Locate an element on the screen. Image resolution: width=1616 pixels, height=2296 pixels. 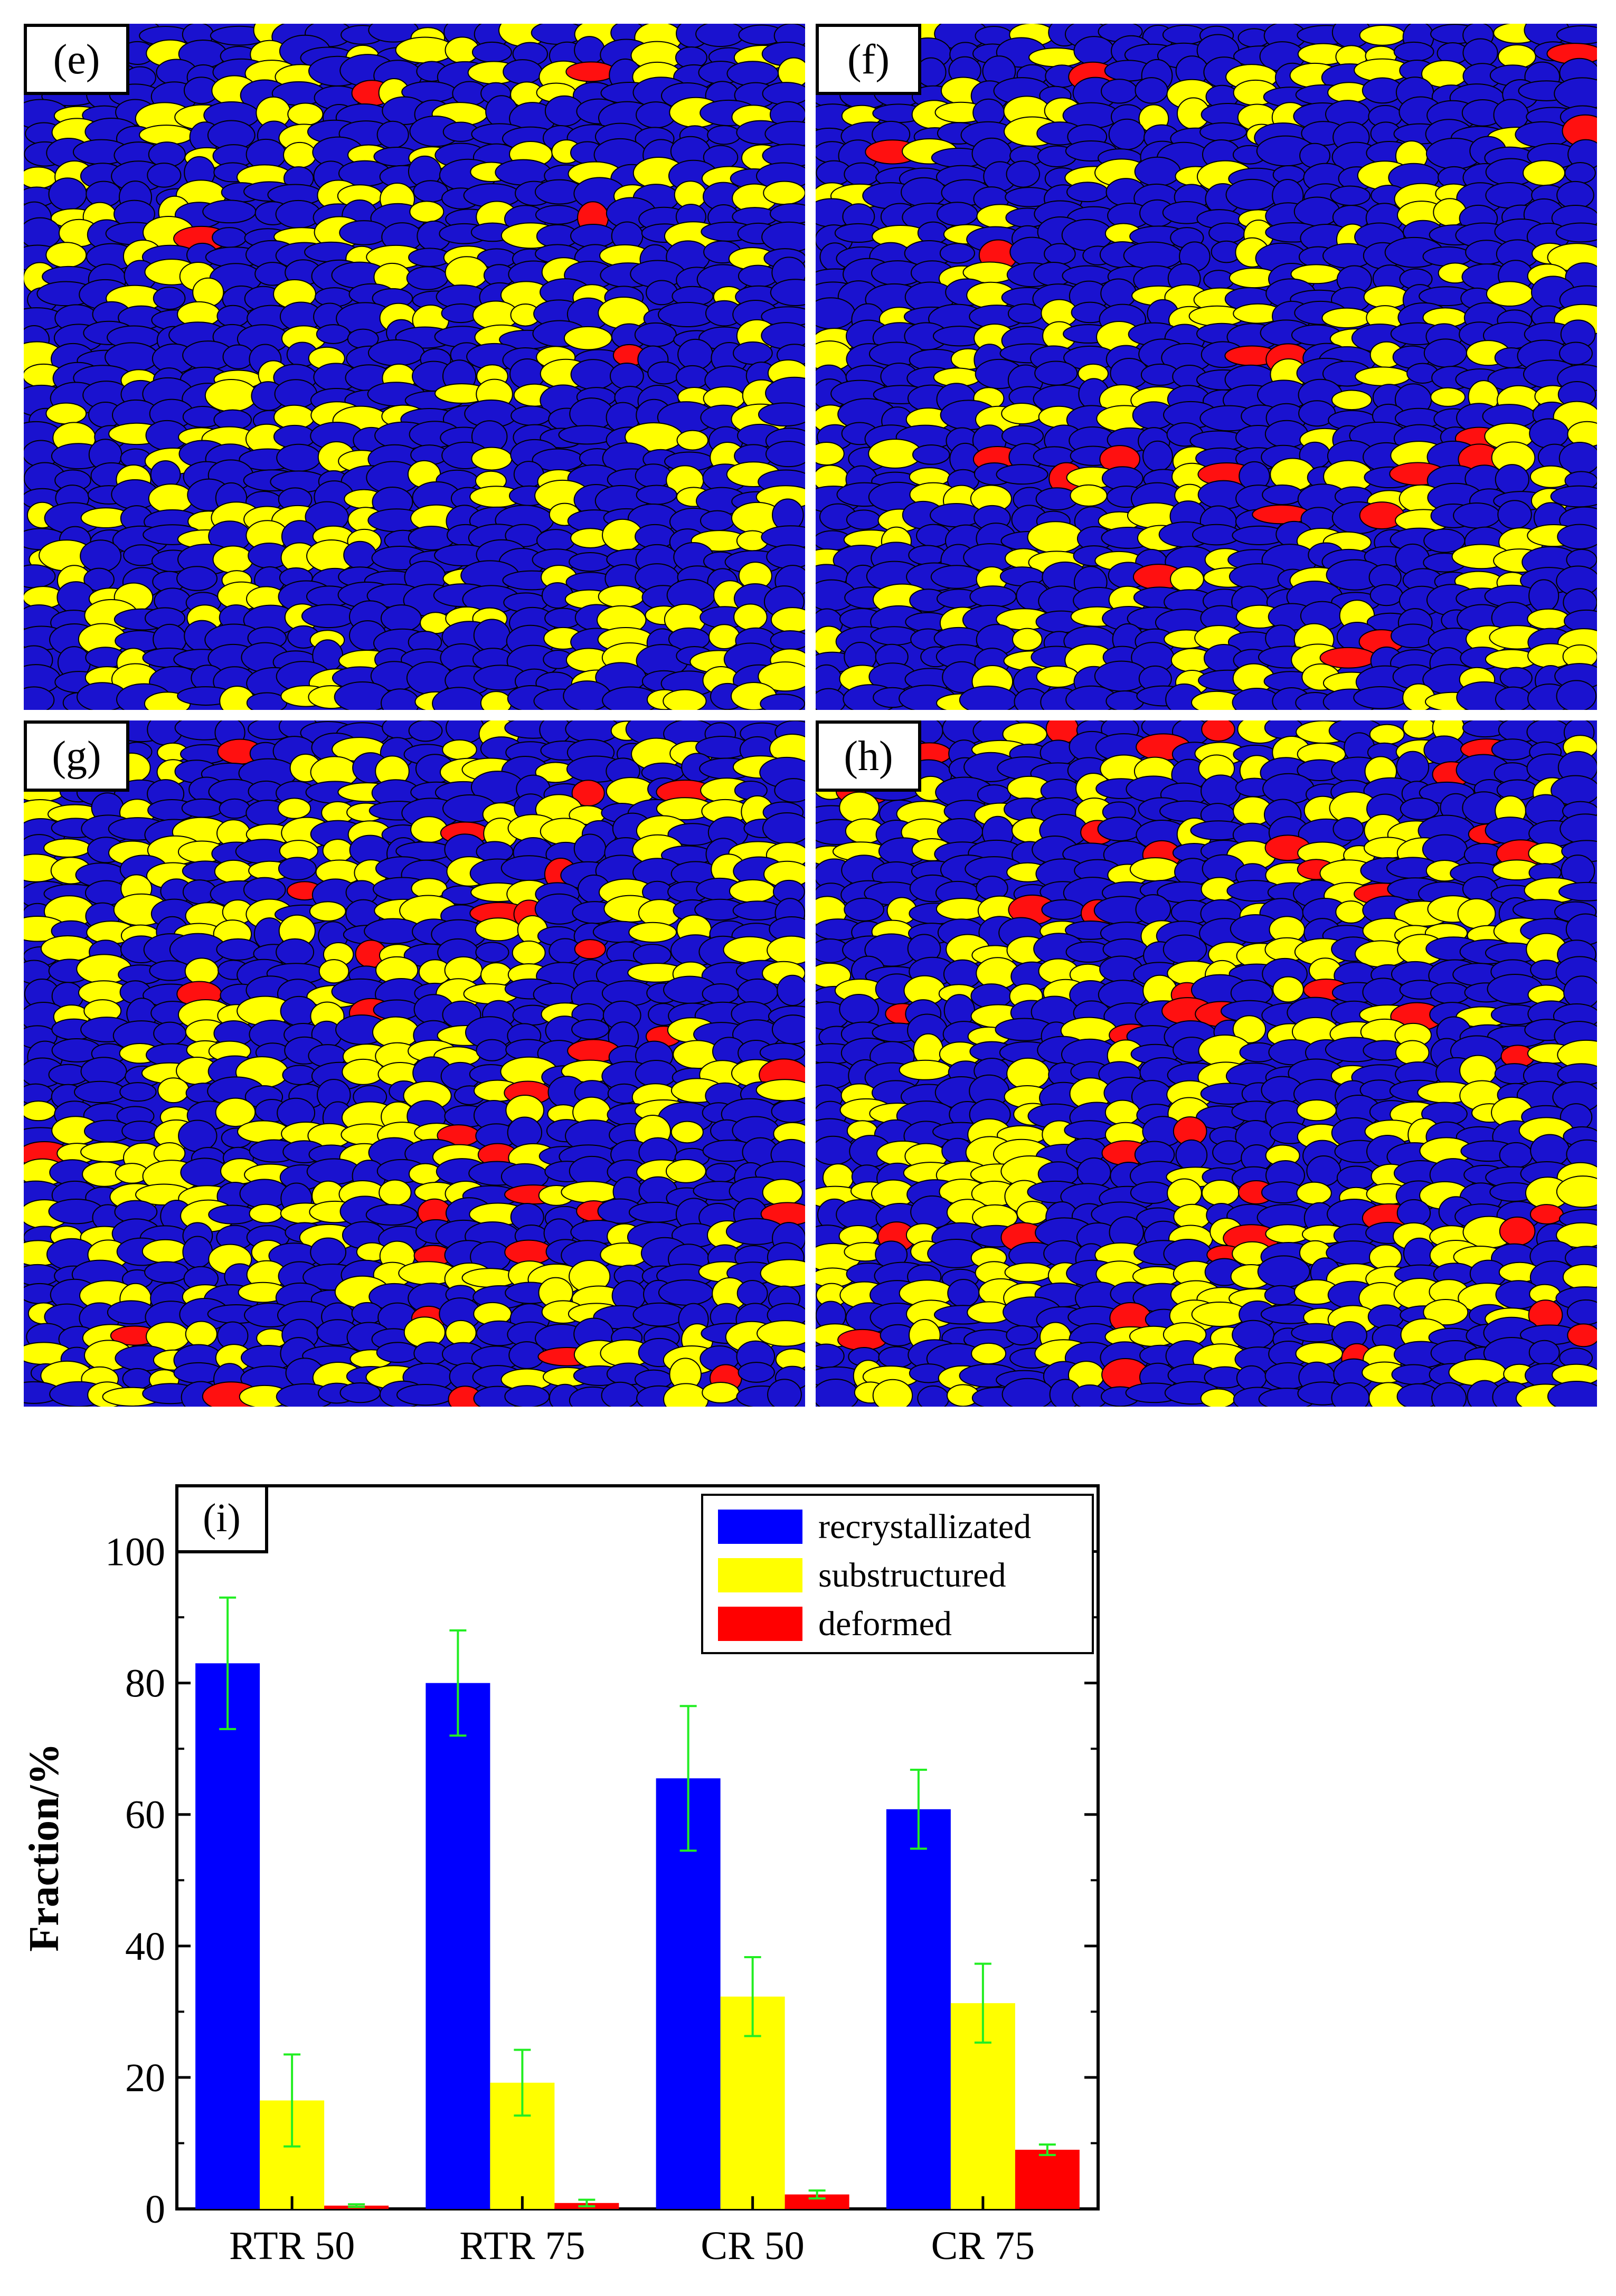
map-panel-f: (f) is located at coordinates (1206, 367).